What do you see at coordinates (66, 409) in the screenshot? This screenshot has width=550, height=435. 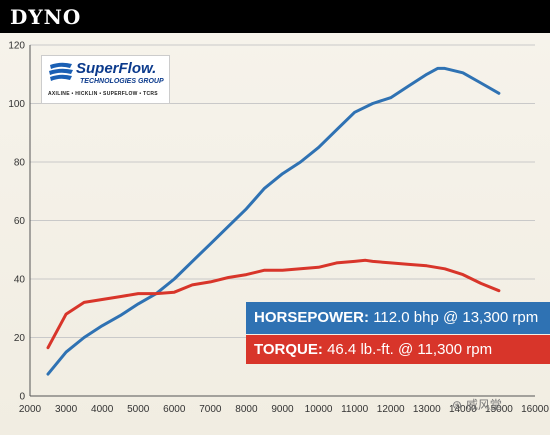 I see `x-tick-label: 3000` at bounding box center [66, 409].